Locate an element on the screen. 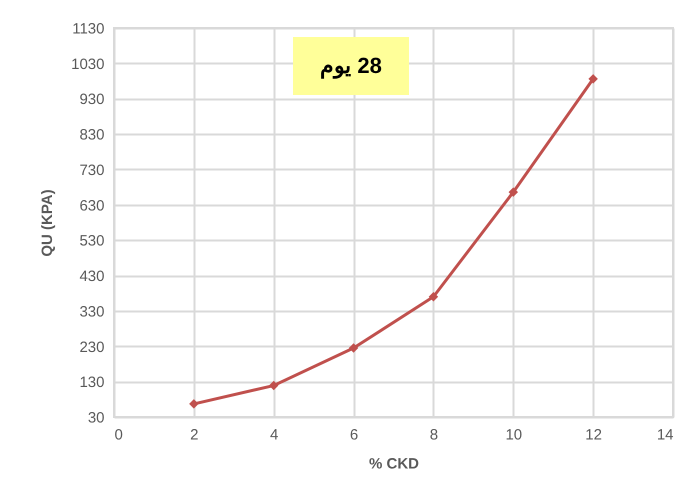  x-tick-label: 2 is located at coordinates (194, 435).